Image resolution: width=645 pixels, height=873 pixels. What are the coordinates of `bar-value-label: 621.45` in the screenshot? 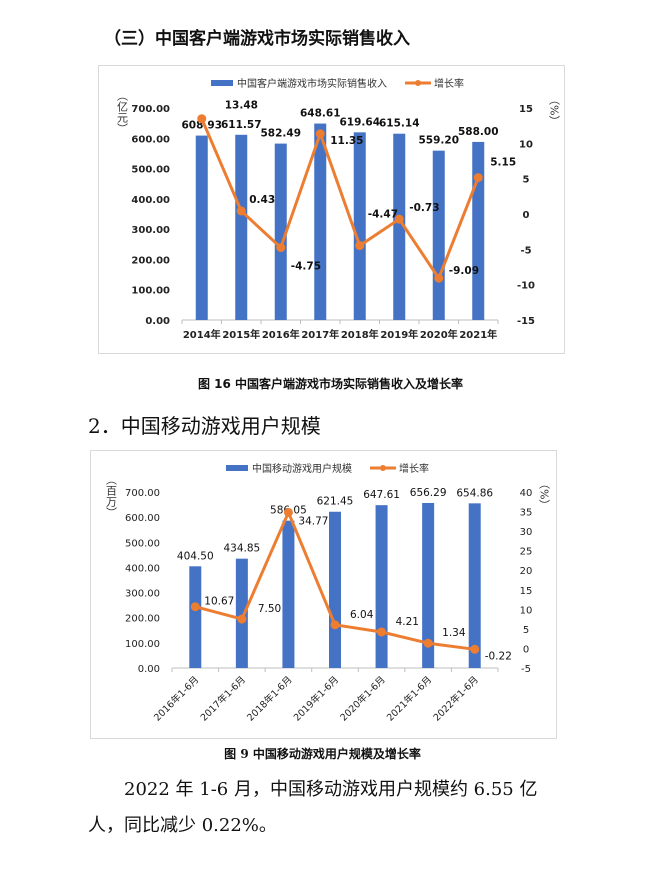 It's located at (335, 502).